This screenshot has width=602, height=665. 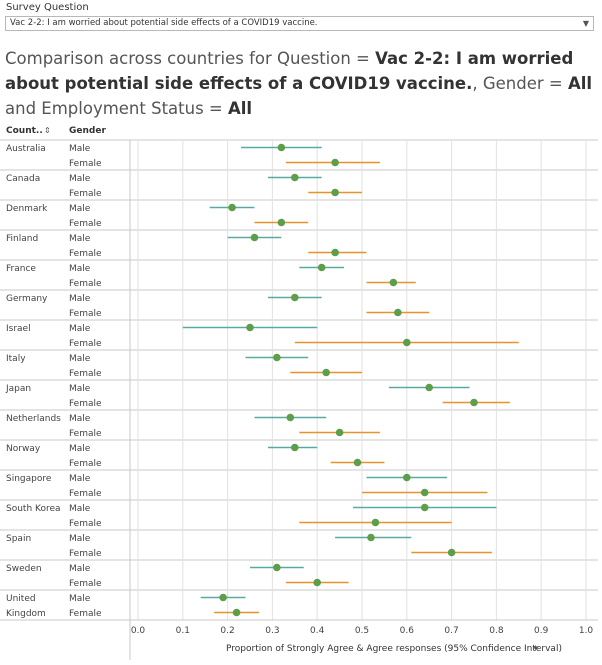 I want to click on country-label: Israel, so click(x=18, y=329).